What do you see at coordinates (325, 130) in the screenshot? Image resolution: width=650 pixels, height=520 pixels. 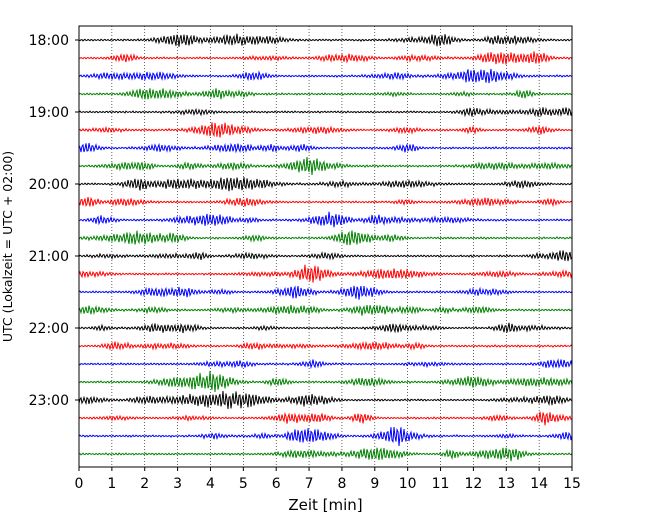 I see `trace-line-1915` at bounding box center [325, 130].